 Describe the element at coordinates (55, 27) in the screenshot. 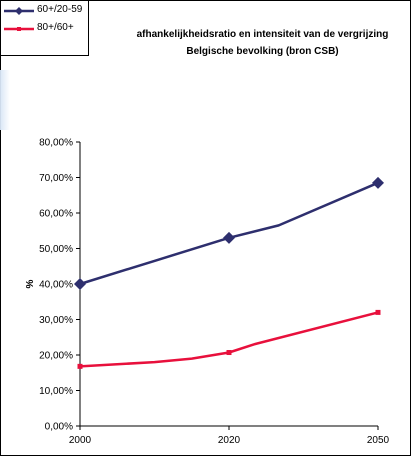

I see `legend-label-series-2: 80+/60+` at that location.